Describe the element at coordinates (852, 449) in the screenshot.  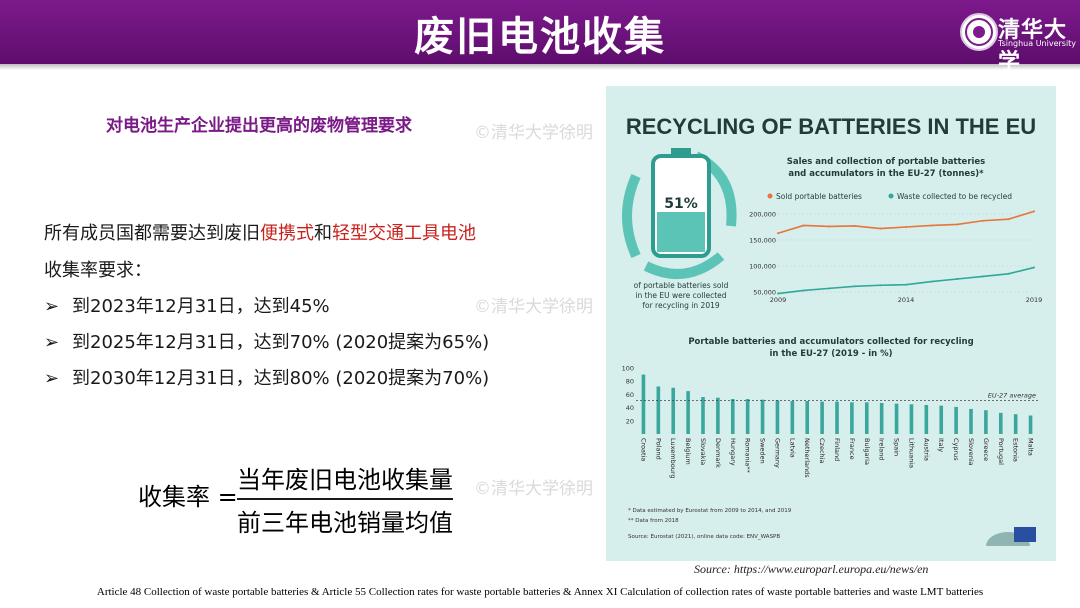
I see `x-tick-label: France` at that location.